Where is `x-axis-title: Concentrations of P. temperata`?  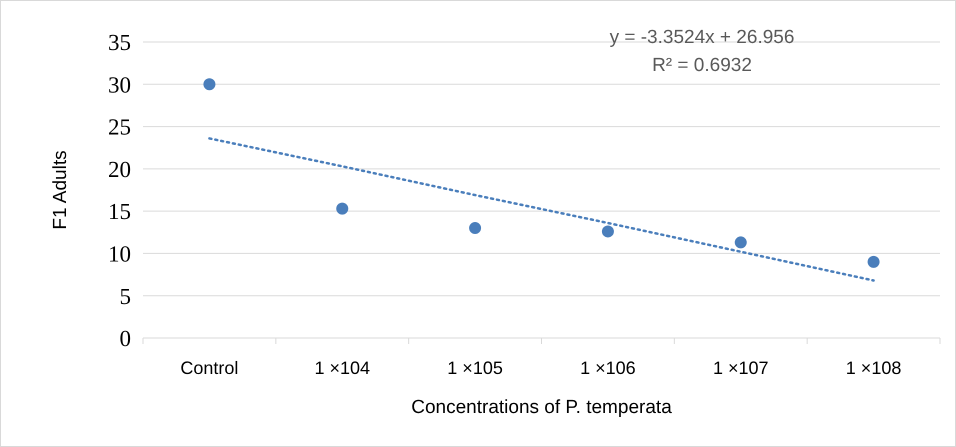
x-axis-title: Concentrations of P. temperata is located at coordinates (541, 407).